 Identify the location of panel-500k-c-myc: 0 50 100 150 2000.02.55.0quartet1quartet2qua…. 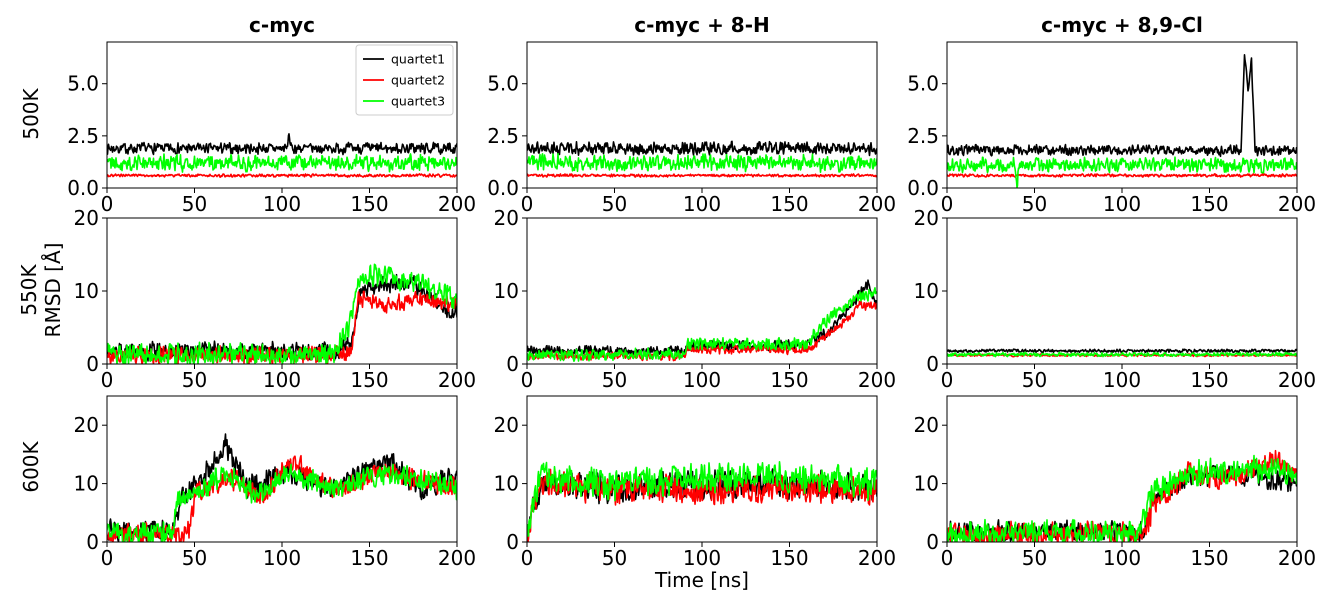
(271, 128).